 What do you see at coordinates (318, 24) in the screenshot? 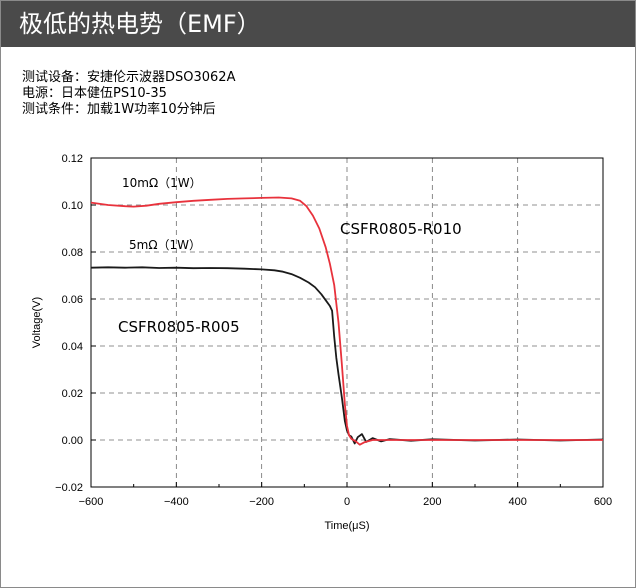
I see `header-bar: 极低的热电势（EMF）` at bounding box center [318, 24].